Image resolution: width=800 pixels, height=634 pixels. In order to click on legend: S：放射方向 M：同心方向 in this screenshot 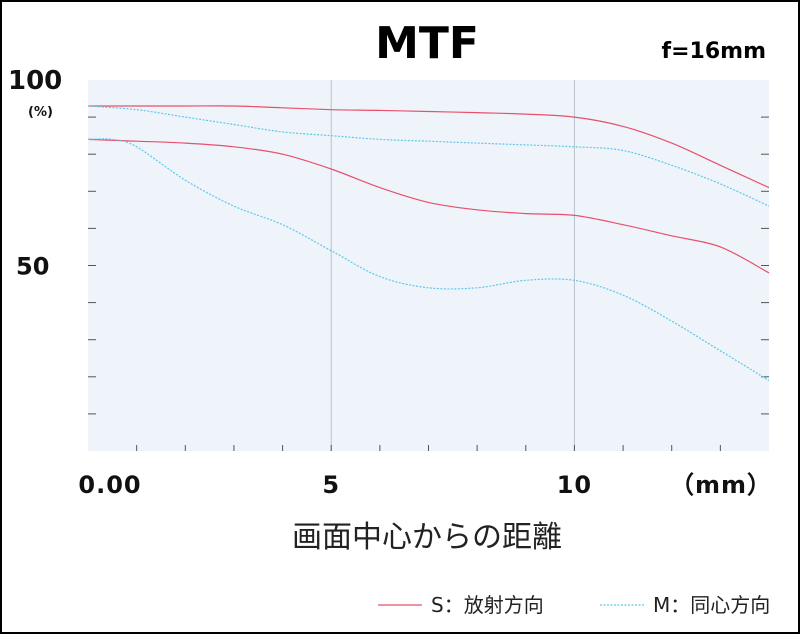, I will do `click(574, 605)`.